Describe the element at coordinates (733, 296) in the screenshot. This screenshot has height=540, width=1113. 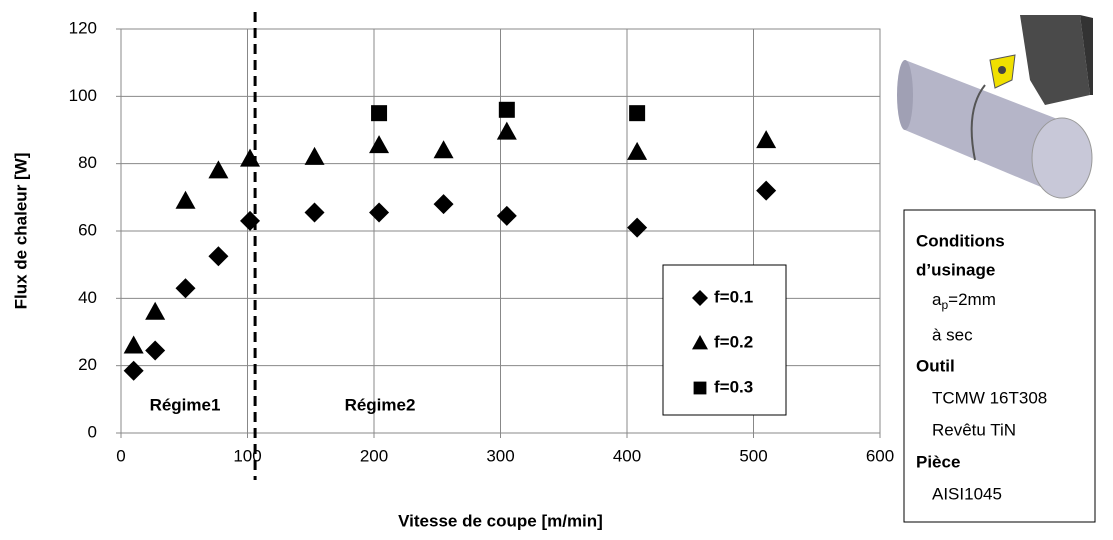
I see `legend-label: f=0.1` at that location.